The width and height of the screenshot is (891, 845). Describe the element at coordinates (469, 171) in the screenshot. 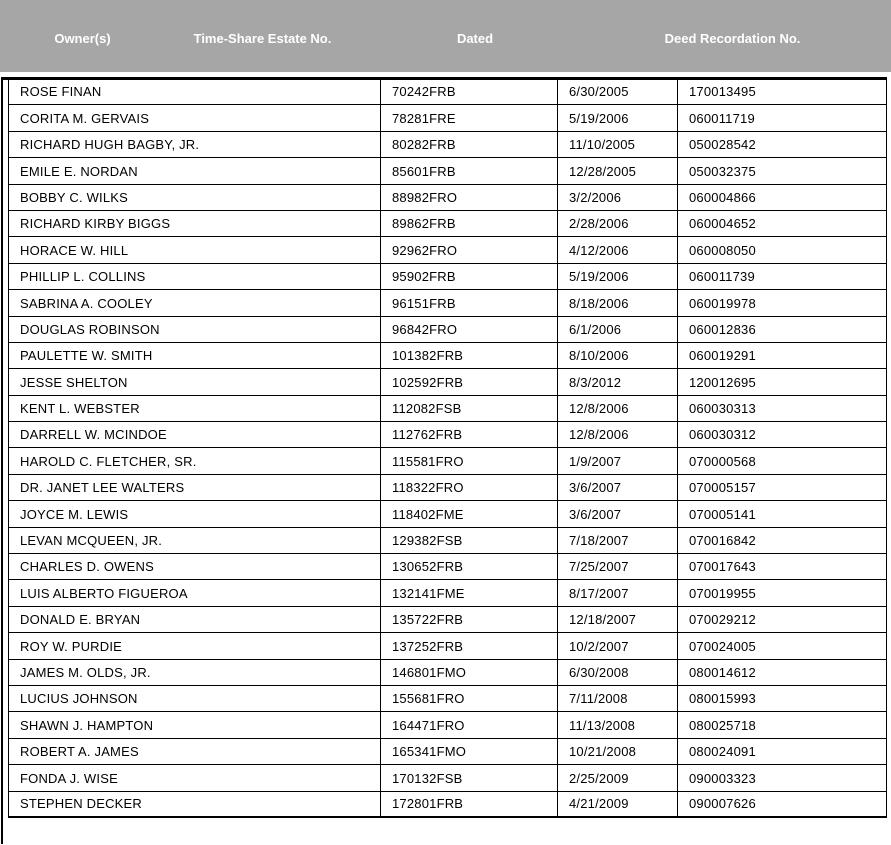

I see `cell-estate-no: 85601FRB` at that location.